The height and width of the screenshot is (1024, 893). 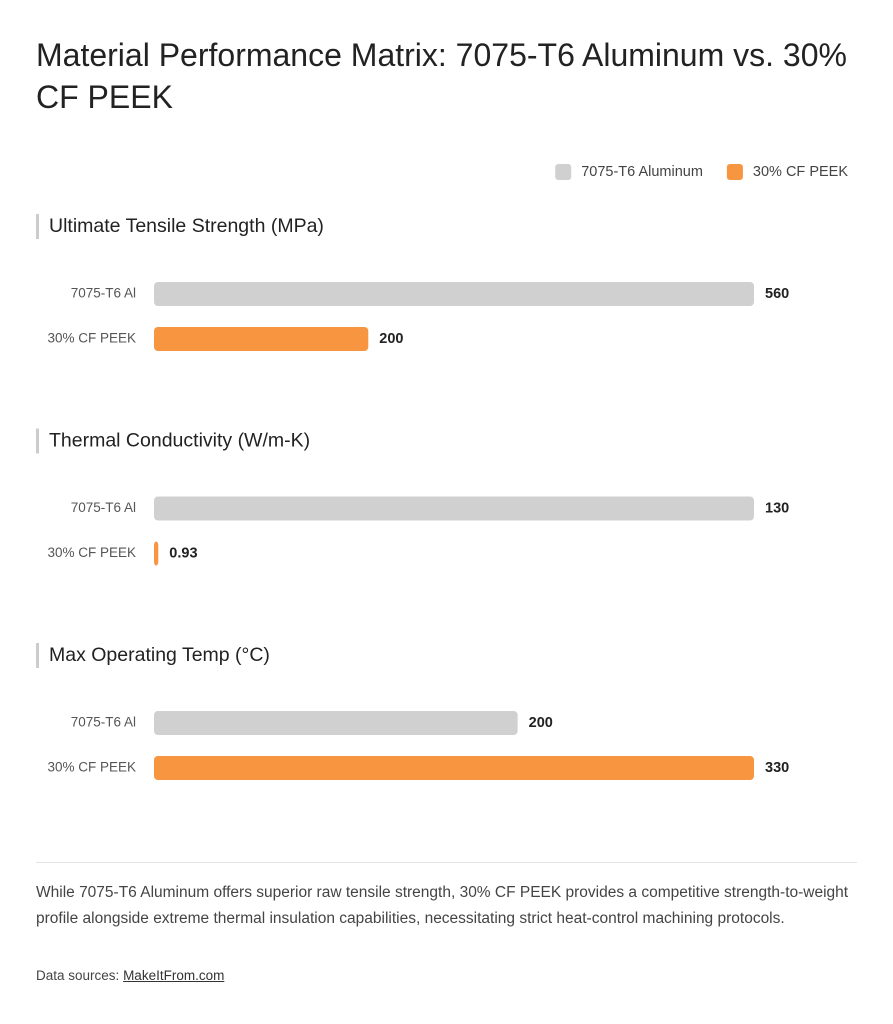 I want to click on source-link: MakeItFrom.com, so click(x=174, y=975).